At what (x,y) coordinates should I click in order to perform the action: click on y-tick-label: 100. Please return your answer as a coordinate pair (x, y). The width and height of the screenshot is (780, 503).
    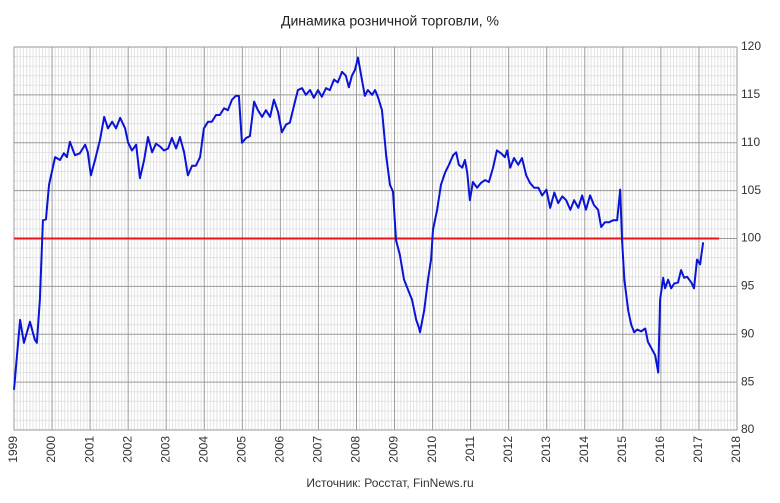
    Looking at the image, I should click on (751, 238).